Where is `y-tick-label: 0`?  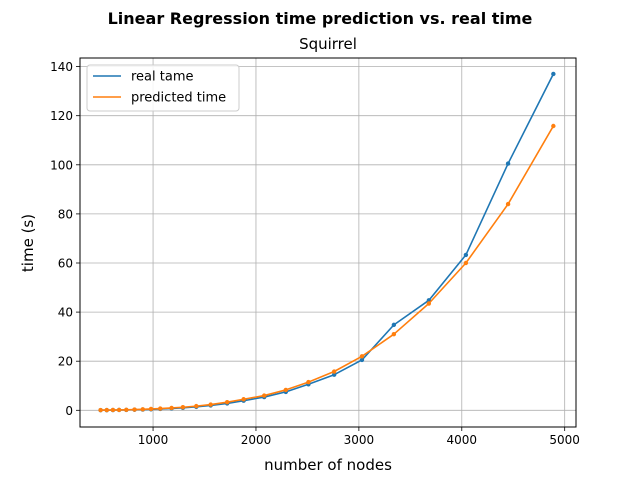
y-tick-label: 0 is located at coordinates (69, 411).